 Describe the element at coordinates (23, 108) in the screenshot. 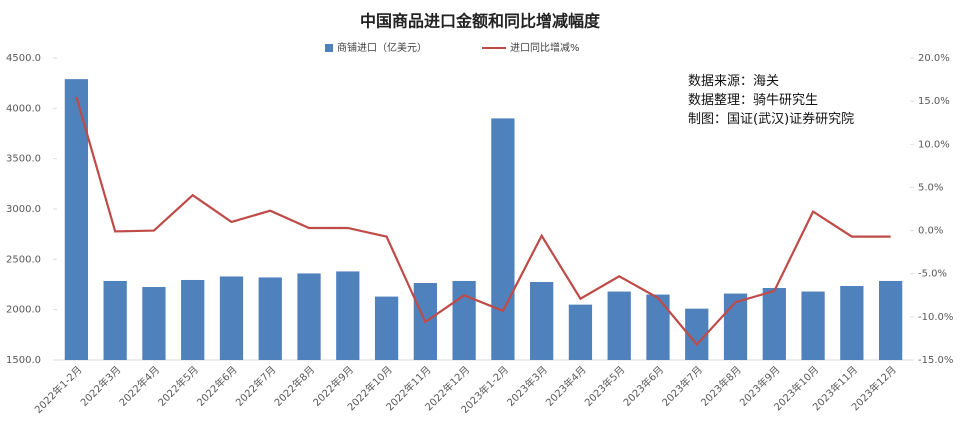

I see `y-tick-label: 4000.0` at that location.